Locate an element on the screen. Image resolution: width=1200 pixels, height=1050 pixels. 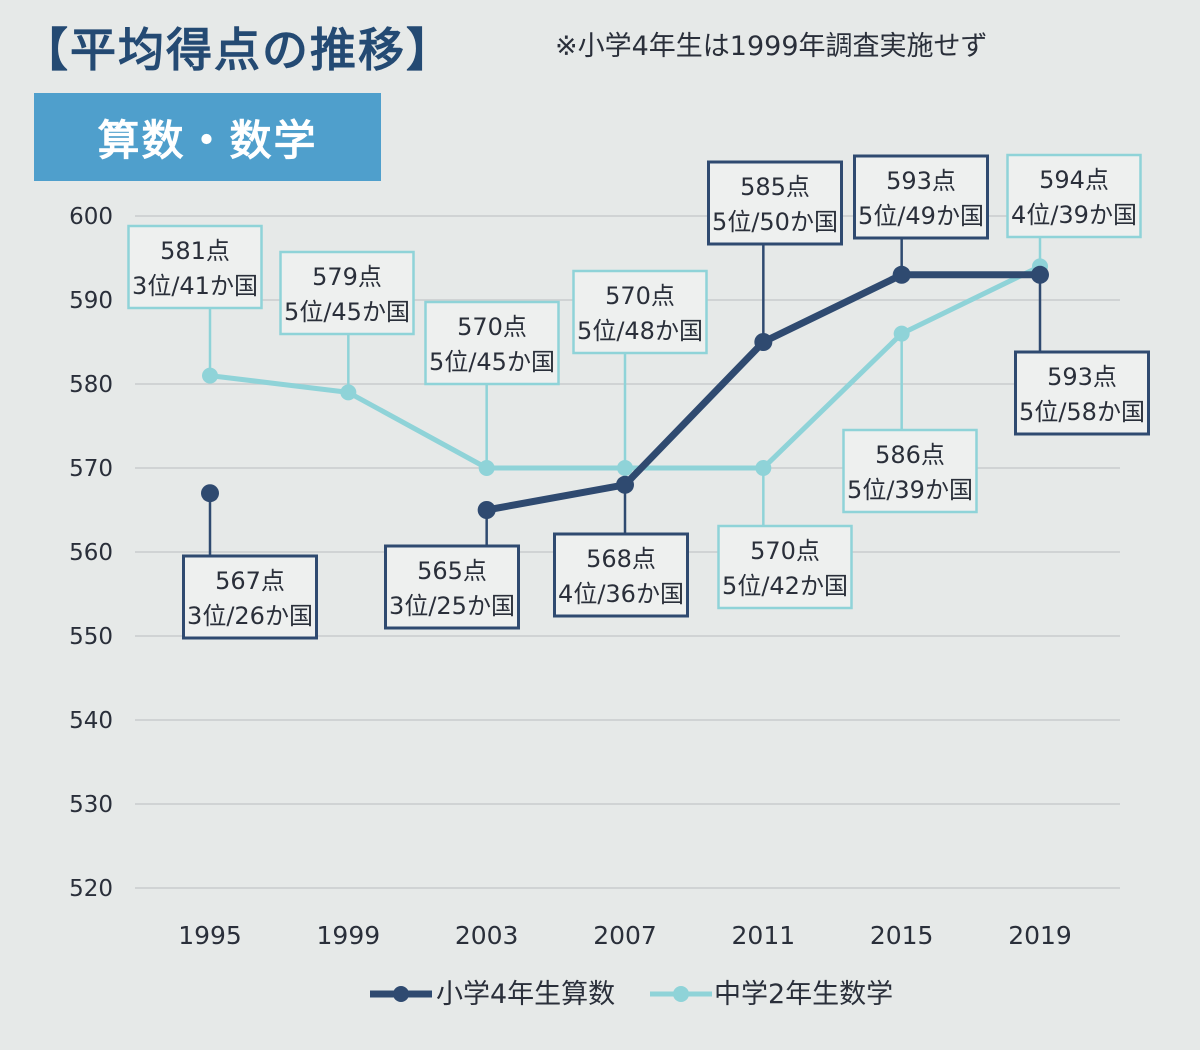
x-tick-label: 2011 is located at coordinates (764, 935).